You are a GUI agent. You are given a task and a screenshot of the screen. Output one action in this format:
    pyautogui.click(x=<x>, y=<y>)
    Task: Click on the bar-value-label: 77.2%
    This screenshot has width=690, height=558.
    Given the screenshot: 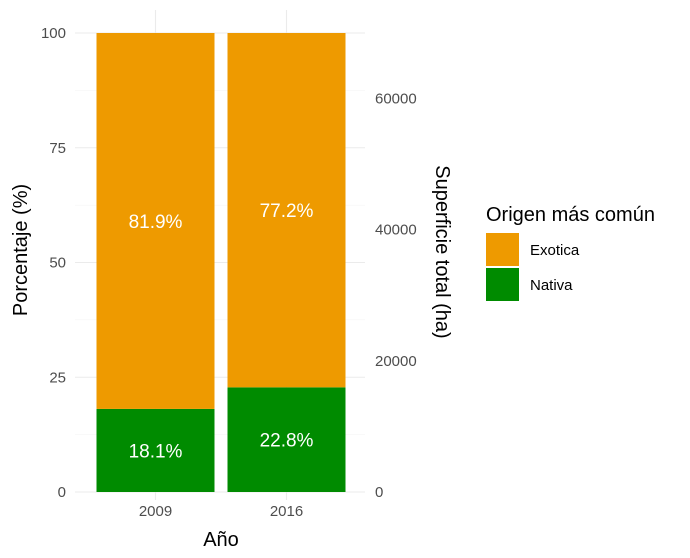 What is the action you would take?
    pyautogui.click(x=287, y=211)
    